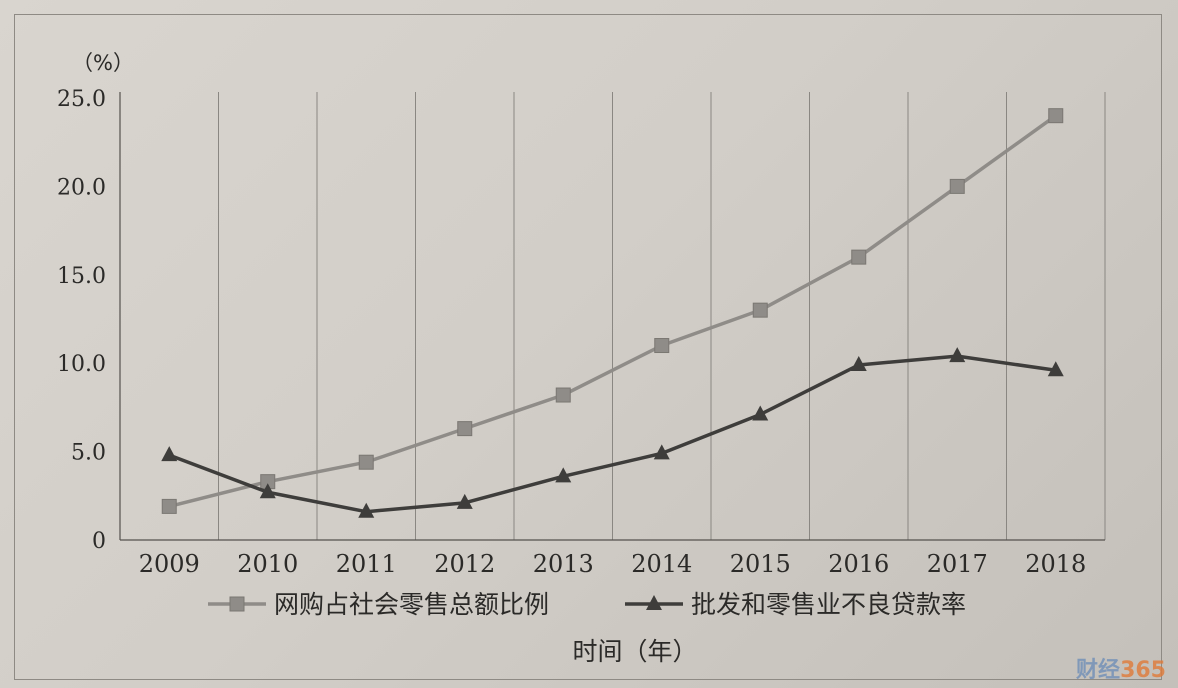  What do you see at coordinates (563, 564) in the screenshot?
I see `x-tick-label: 2013` at bounding box center [563, 564].